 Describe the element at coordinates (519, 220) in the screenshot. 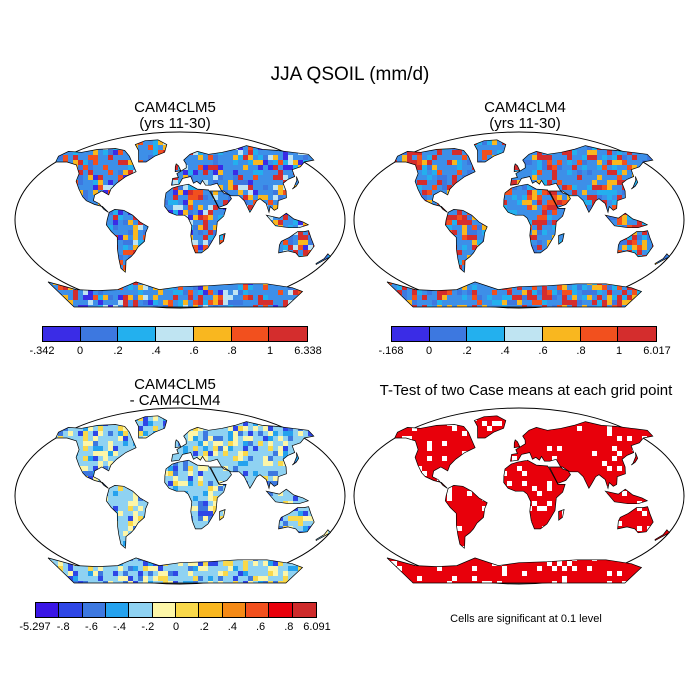

I see `map-cam4clm4` at that location.